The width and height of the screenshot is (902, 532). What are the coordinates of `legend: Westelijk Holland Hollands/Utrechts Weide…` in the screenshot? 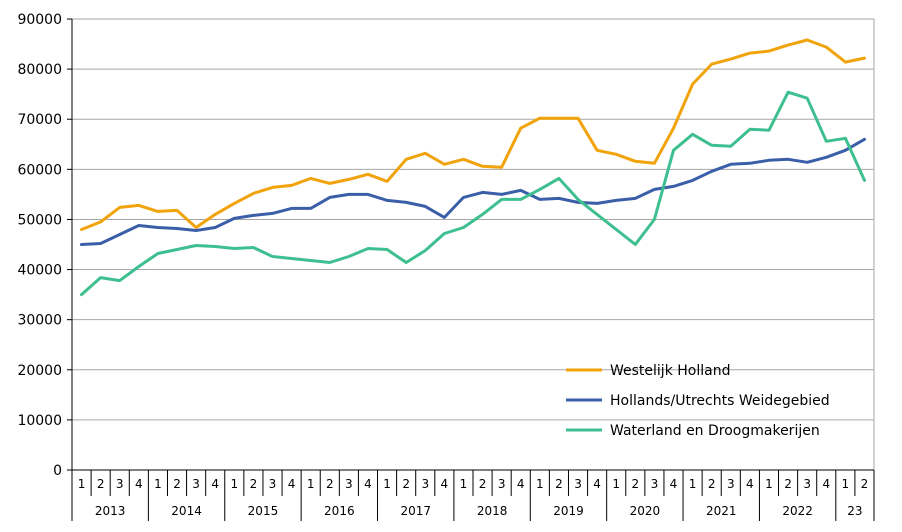 It's located at (698, 401).